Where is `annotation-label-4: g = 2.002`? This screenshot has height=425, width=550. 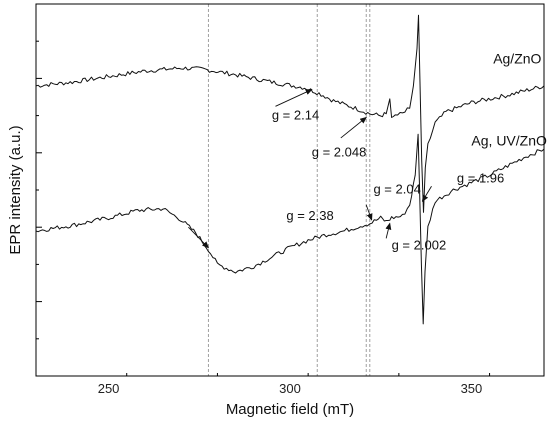 annotation-label-4: g = 2.002 is located at coordinates (419, 245).